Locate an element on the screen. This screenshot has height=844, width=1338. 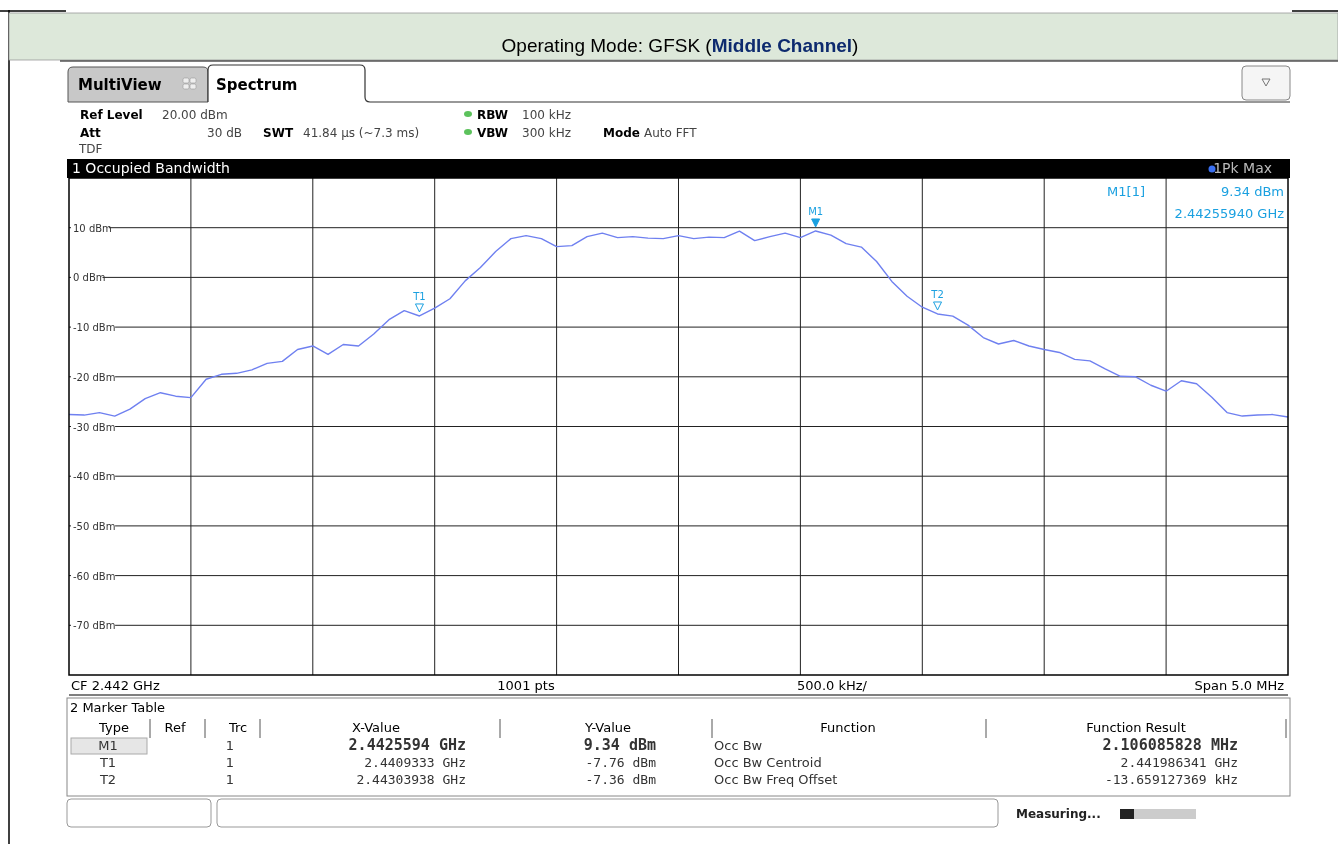
annotation: M1[1] is located at coordinates (1126, 191).